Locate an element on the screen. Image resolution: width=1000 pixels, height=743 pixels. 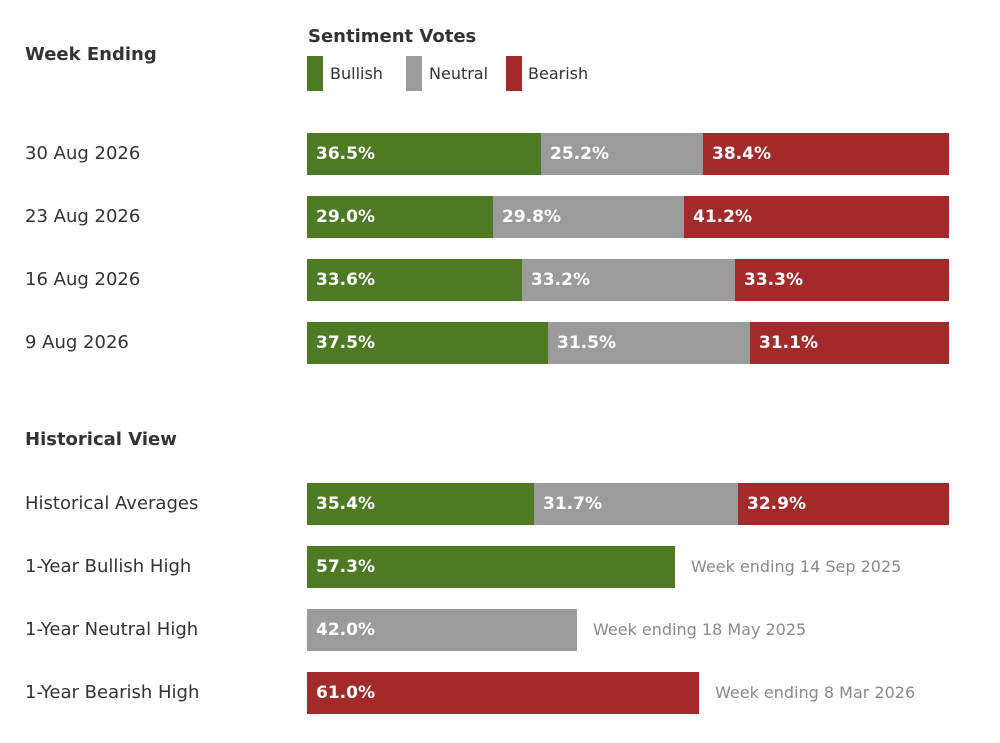
bar-value-label: 32.9% is located at coordinates (776, 504).